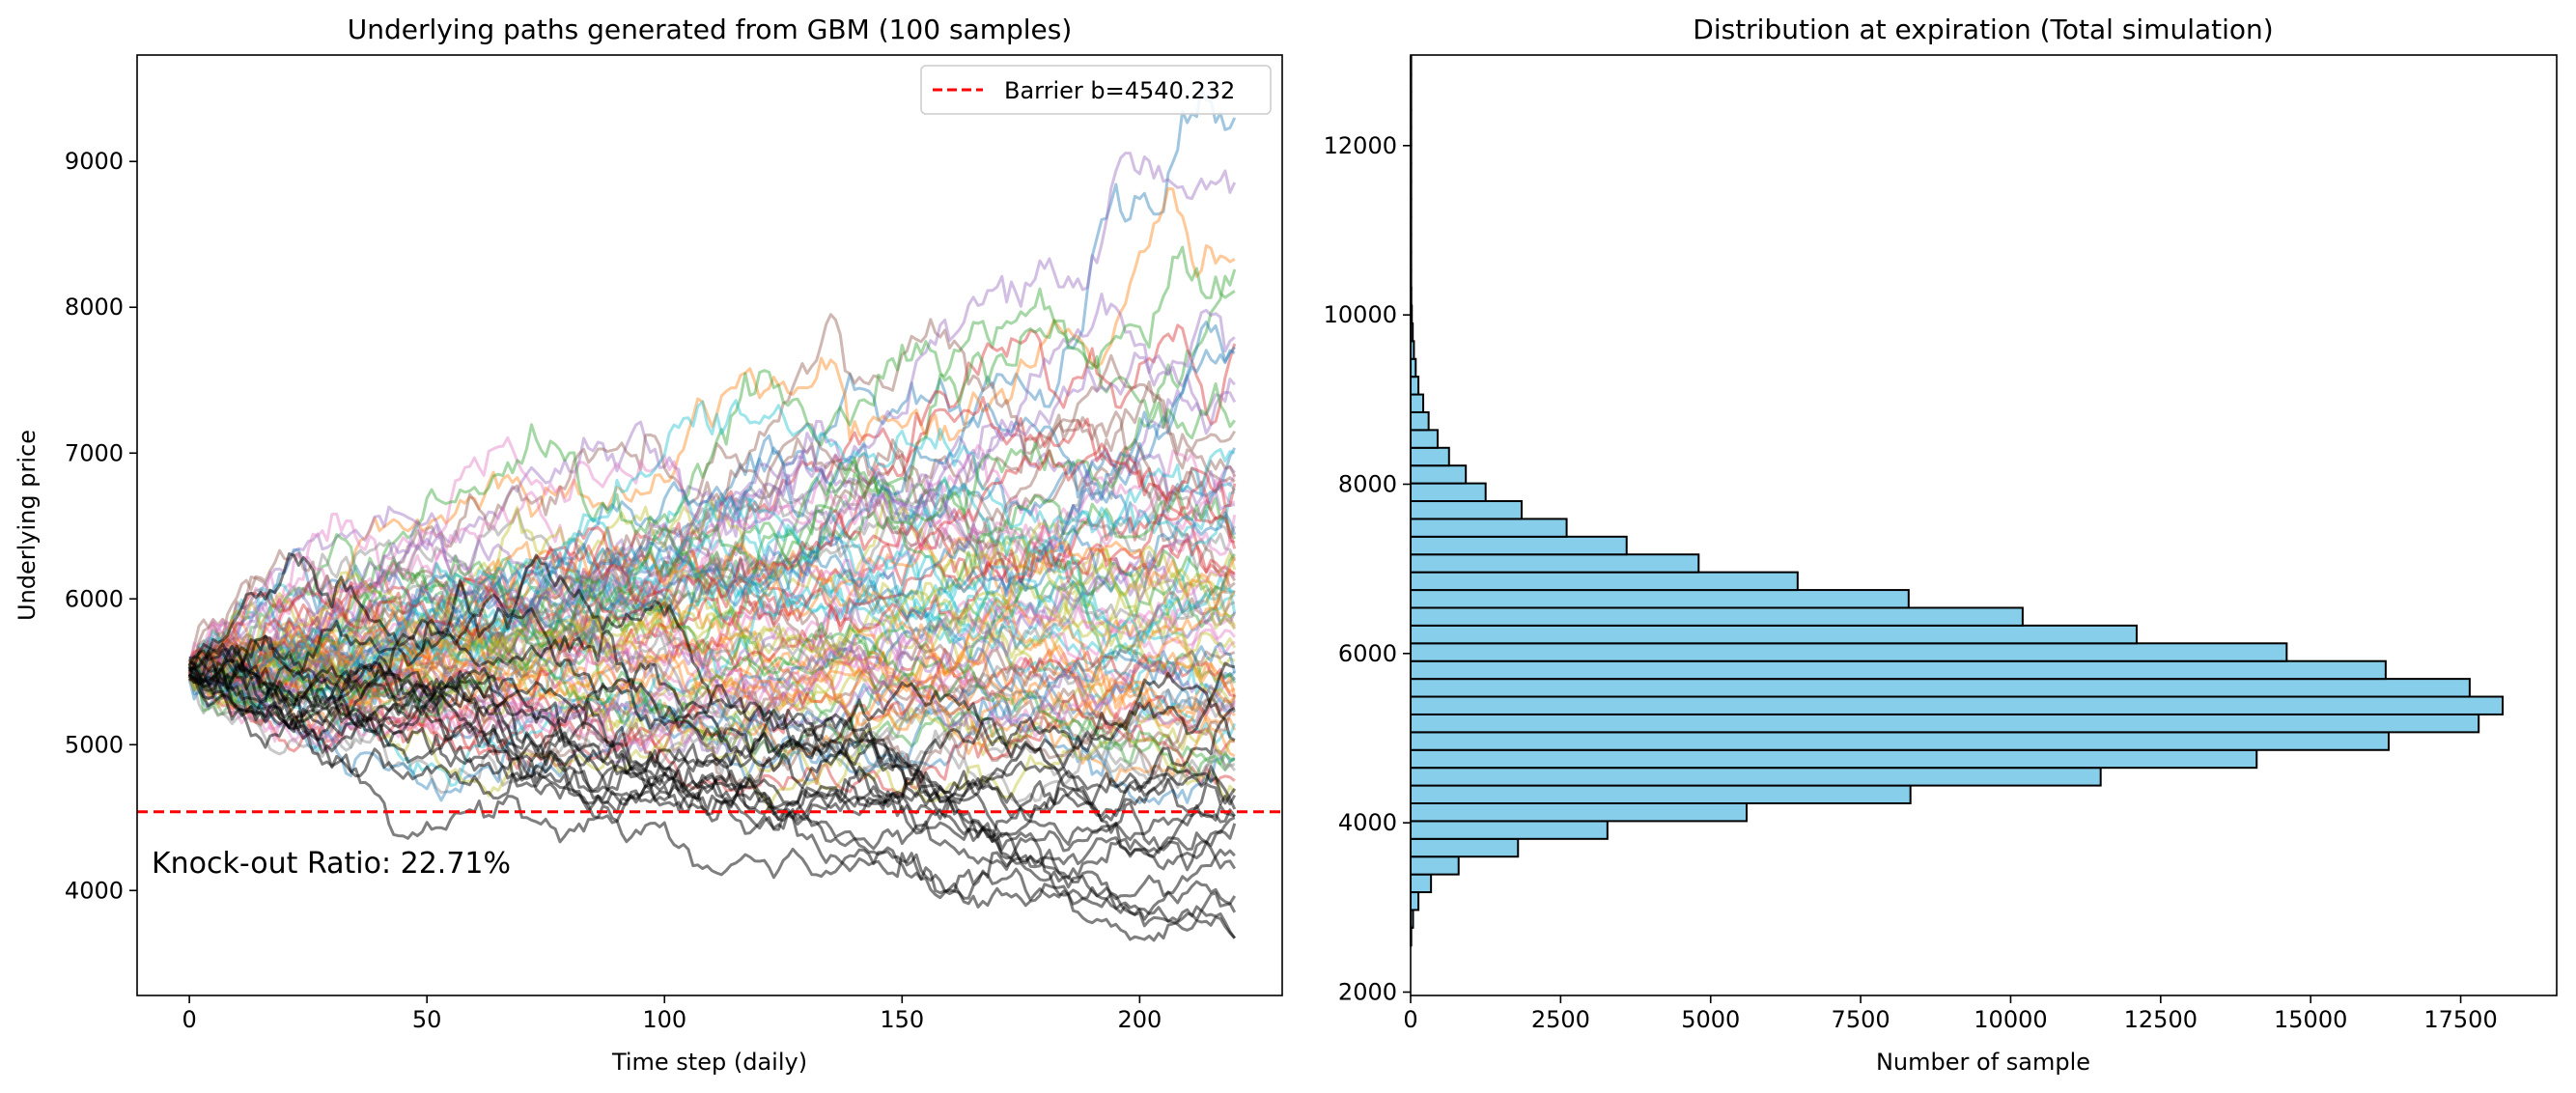 The width and height of the screenshot is (2576, 1093). What do you see at coordinates (1140, 1019) in the screenshot?
I see `x-tick-label: 200` at bounding box center [1140, 1019].